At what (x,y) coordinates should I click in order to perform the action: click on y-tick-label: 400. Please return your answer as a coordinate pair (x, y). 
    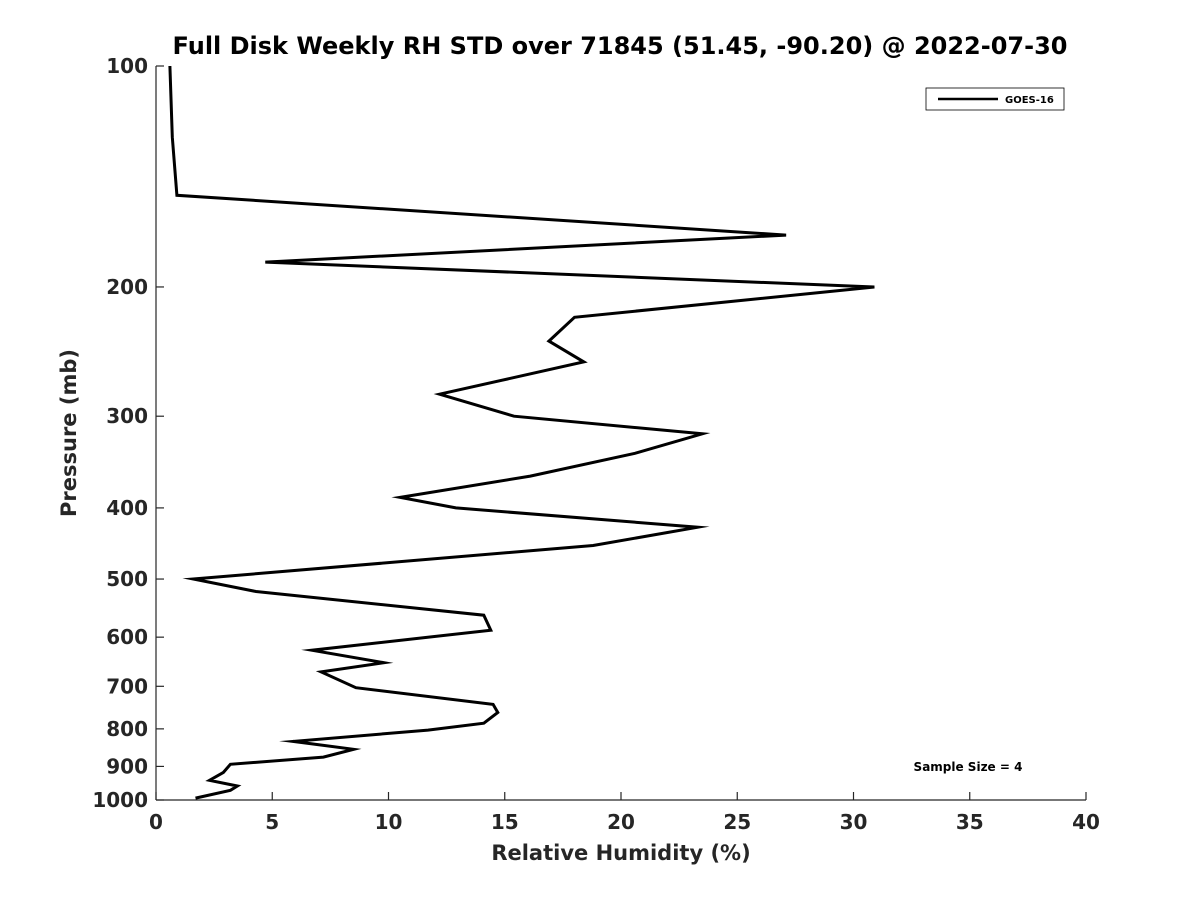
    Looking at the image, I should click on (127, 508).